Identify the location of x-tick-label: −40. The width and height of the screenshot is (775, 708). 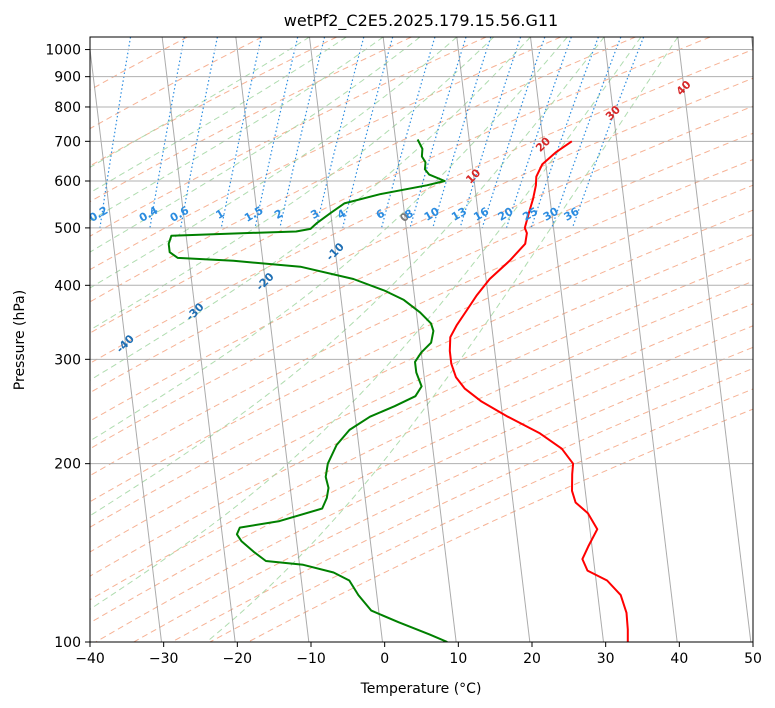
(90, 659).